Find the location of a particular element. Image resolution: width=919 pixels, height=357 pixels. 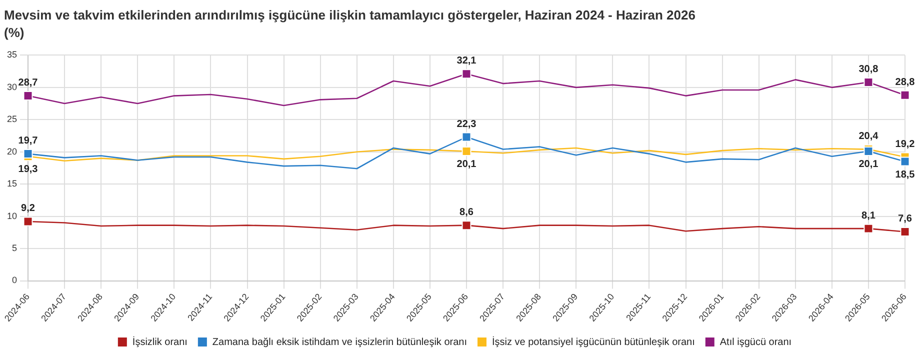

y-tick-label: 25 is located at coordinates (12, 119).